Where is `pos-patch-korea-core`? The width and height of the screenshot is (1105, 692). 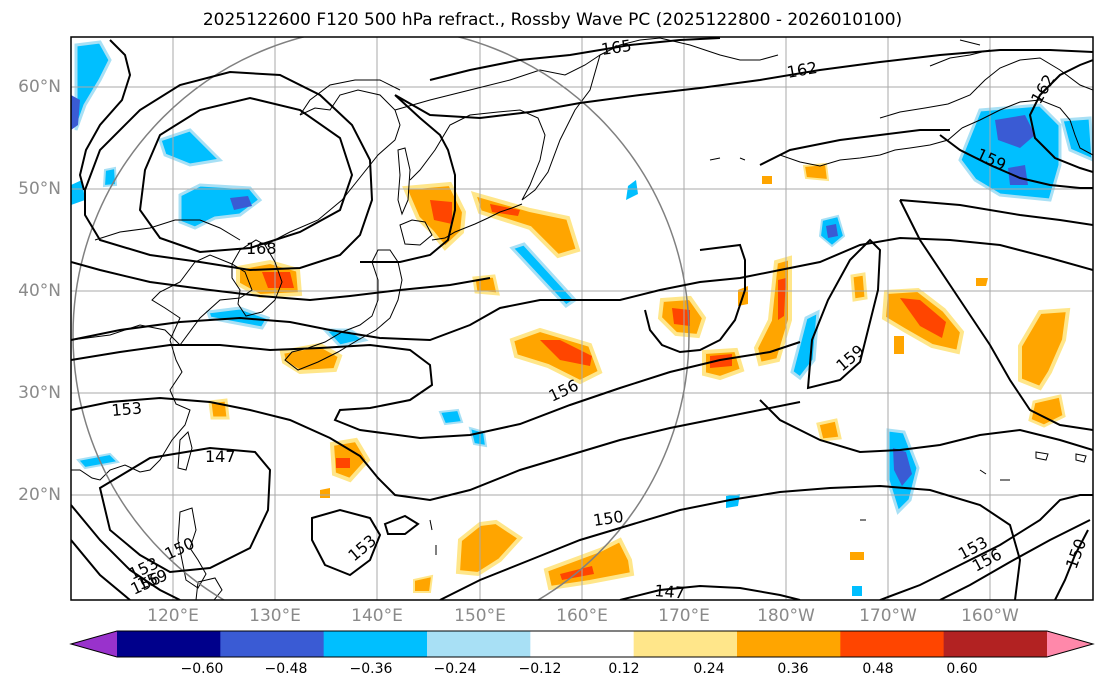
pos-patch-korea-core is located at coordinates (278, 280).